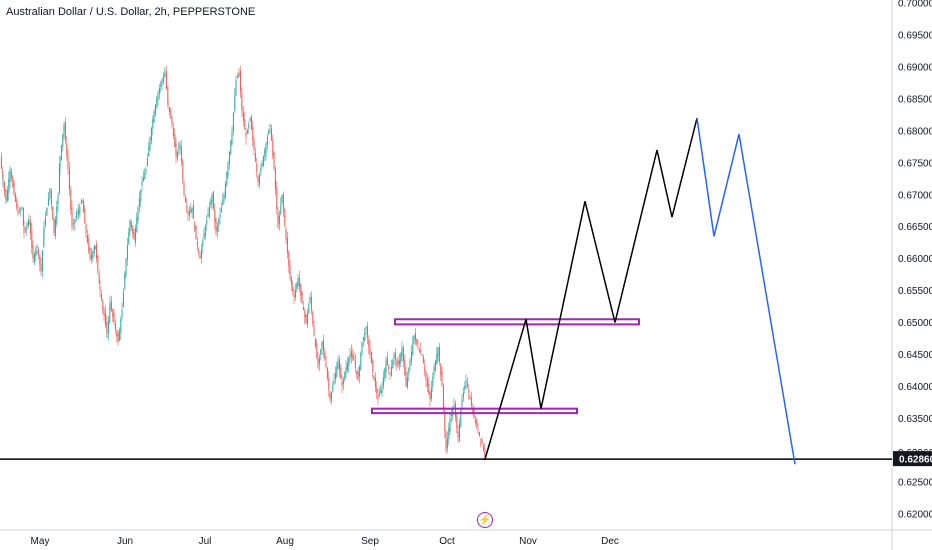  What do you see at coordinates (915, 460) in the screenshot?
I see `price-label: 0.62860` at bounding box center [915, 460].